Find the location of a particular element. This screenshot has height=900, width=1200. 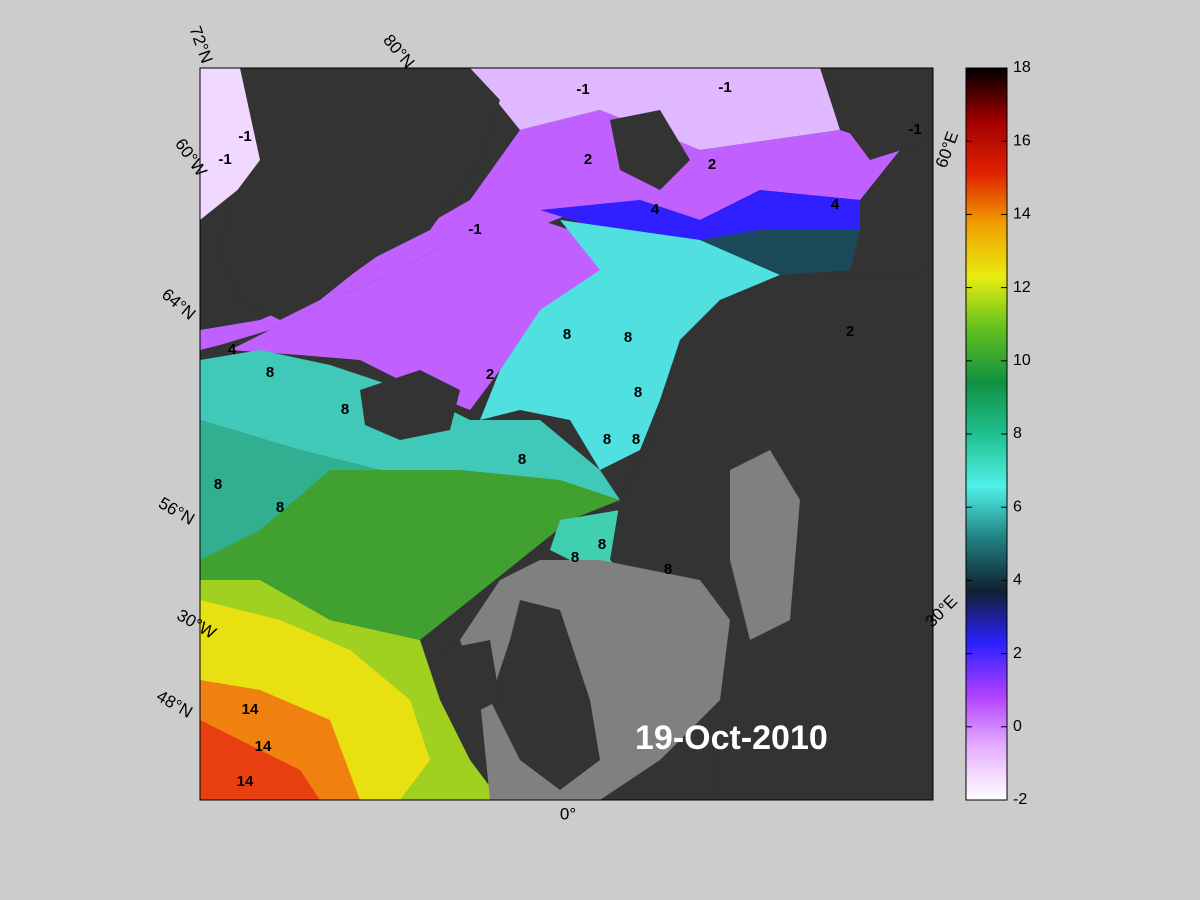

colorbar-tick-label: 12 is located at coordinates (1022, 287).